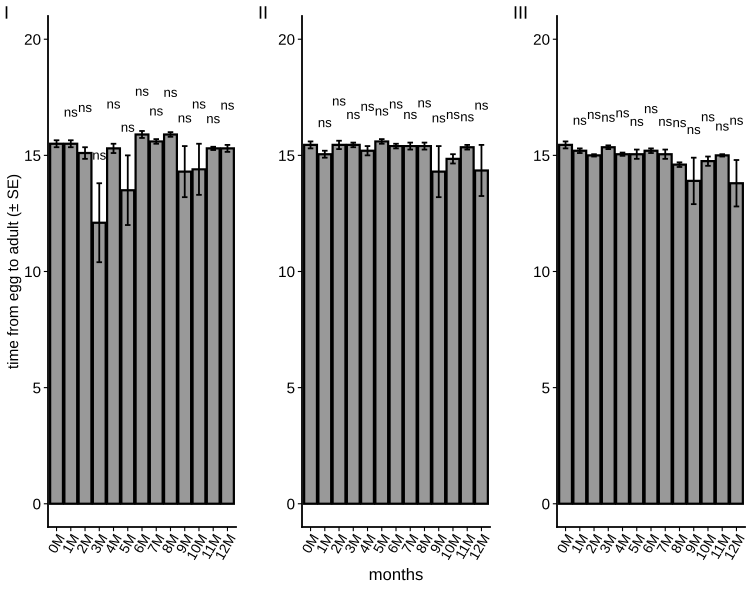 This screenshot has width=749, height=590. I want to click on x-axis-title: months, so click(396, 574).